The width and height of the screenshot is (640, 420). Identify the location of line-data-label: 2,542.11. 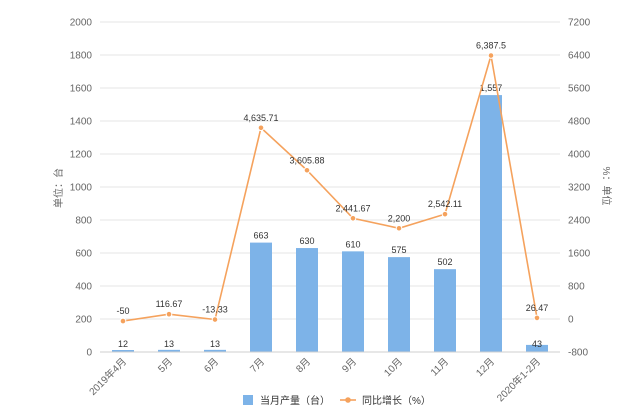
(445, 204).